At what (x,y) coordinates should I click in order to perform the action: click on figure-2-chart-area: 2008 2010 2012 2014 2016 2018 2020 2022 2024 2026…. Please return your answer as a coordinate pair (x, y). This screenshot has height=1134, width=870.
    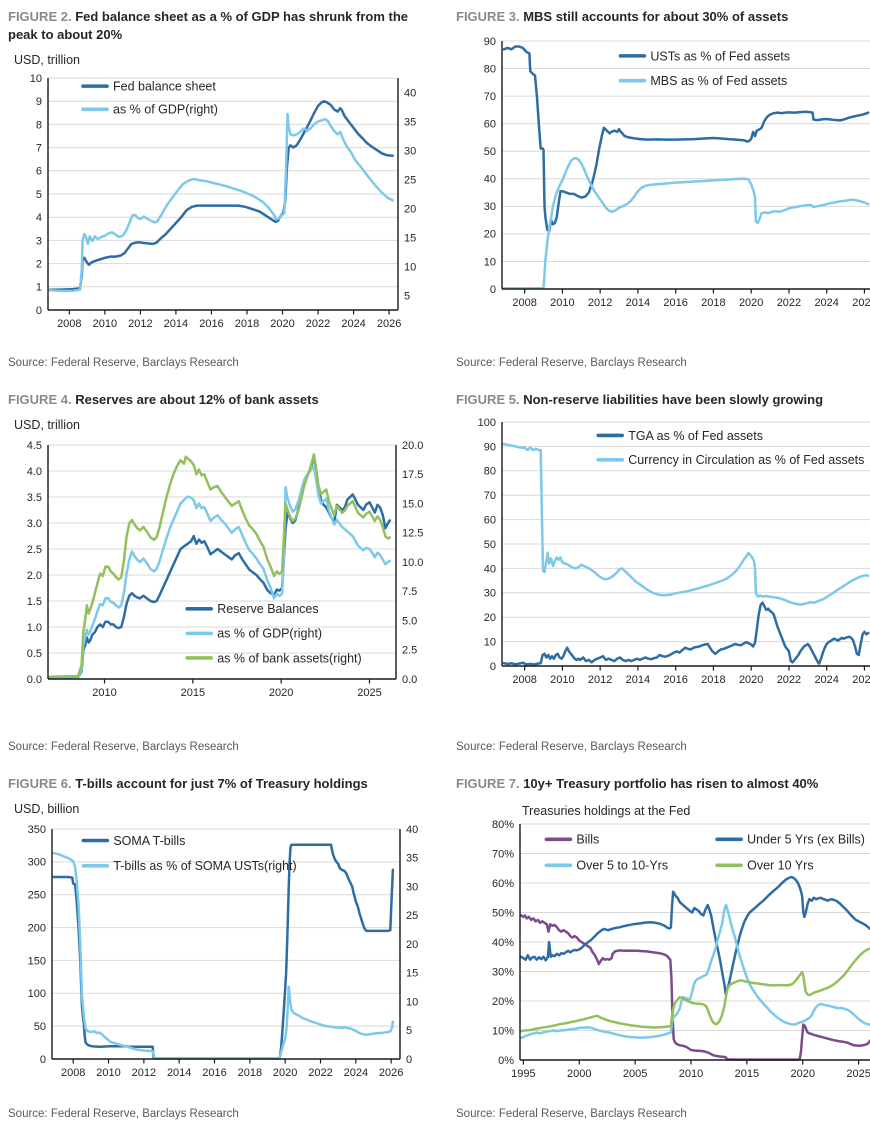
    Looking at the image, I should click on (218, 206).